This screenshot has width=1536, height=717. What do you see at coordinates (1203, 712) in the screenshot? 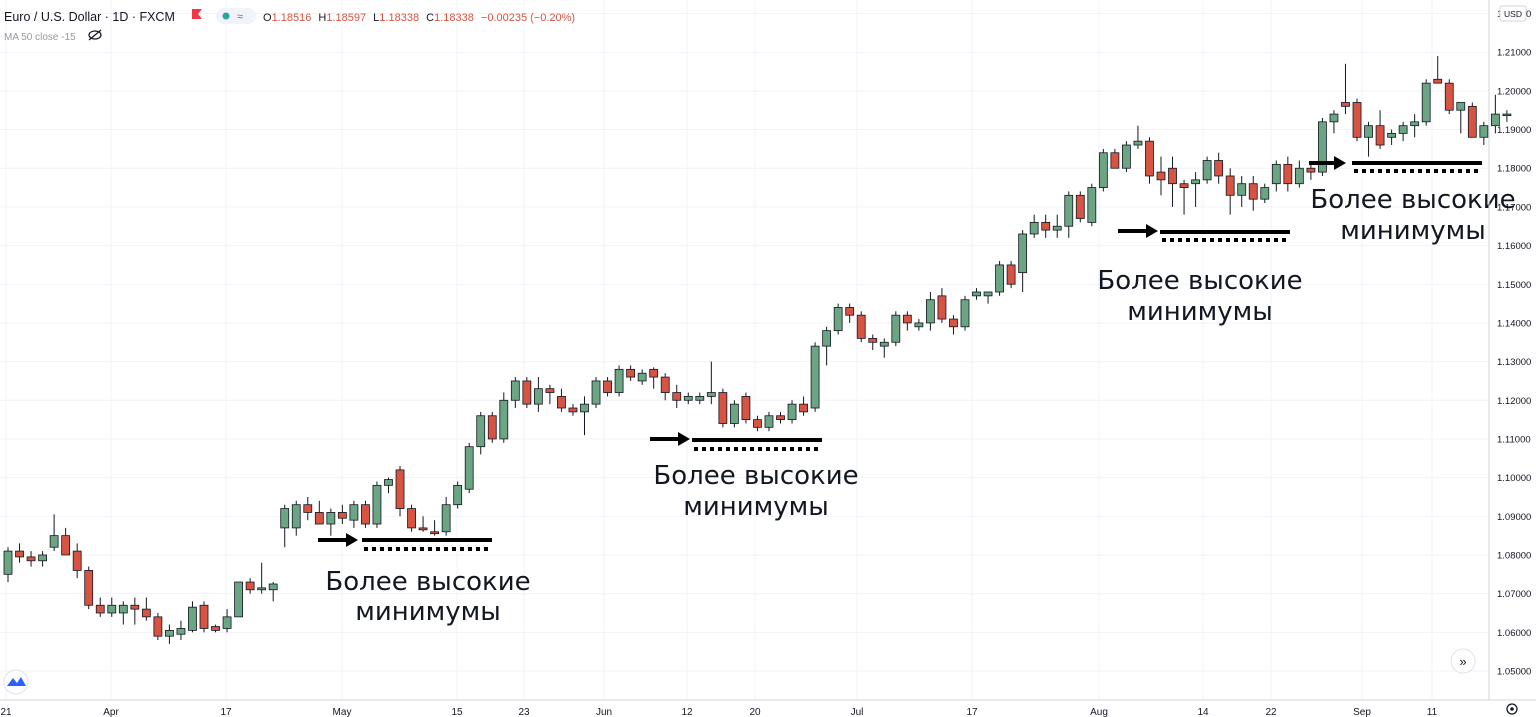
I see `time-tick-label: 14` at bounding box center [1203, 712].